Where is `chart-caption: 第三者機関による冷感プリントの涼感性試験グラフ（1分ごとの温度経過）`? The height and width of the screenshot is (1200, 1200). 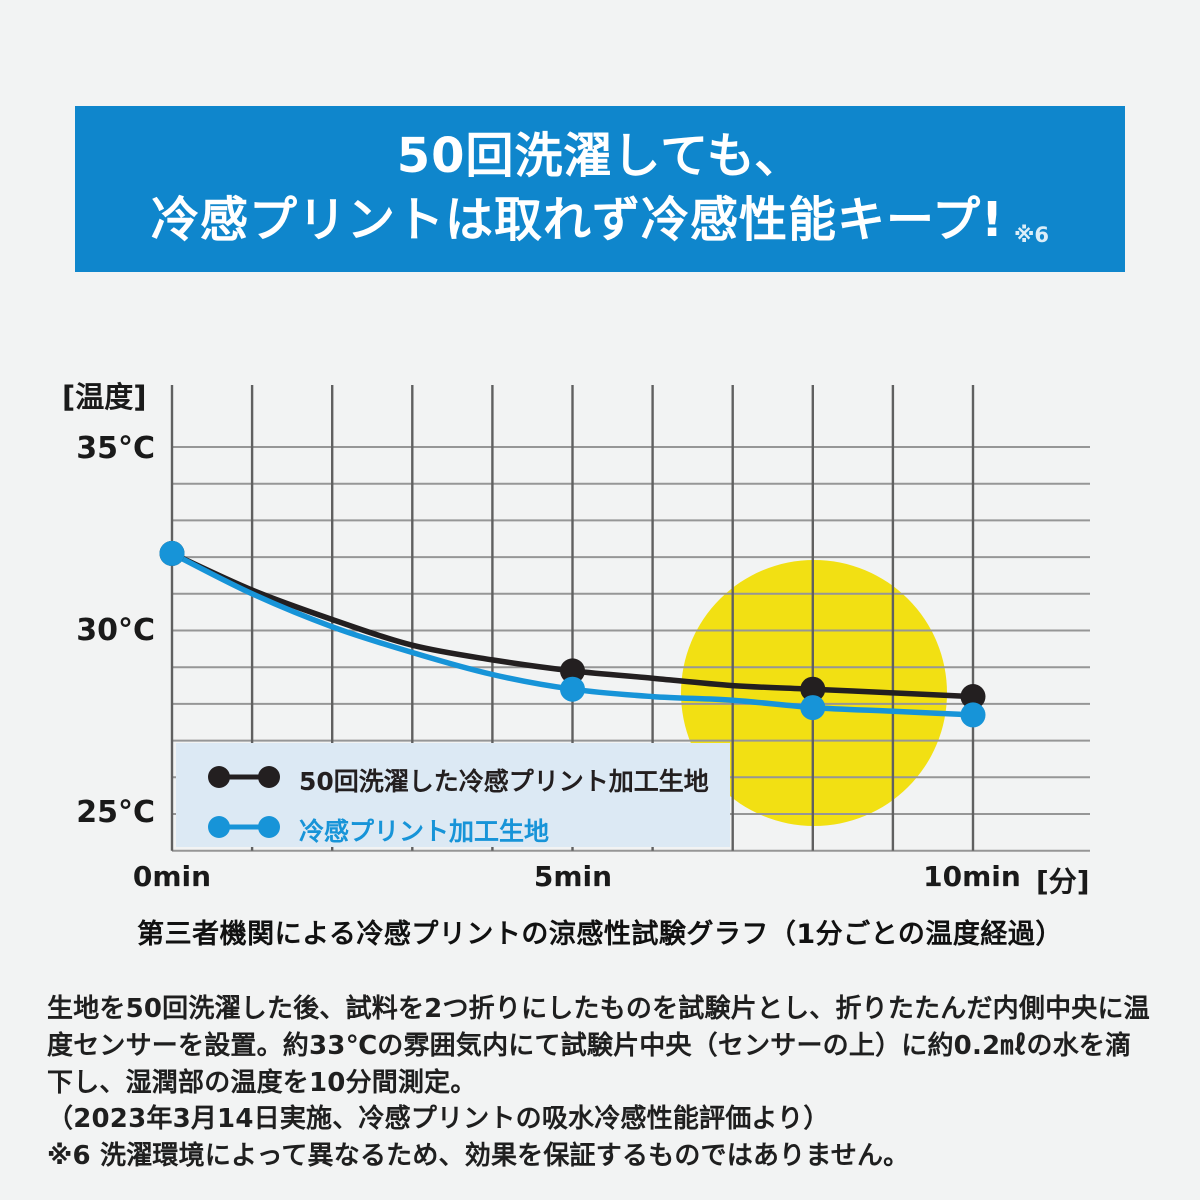
chart-caption: 第三者機関による冷感プリントの涼感性試験グラフ（1分ごとの温度経過） is located at coordinates (600, 934).